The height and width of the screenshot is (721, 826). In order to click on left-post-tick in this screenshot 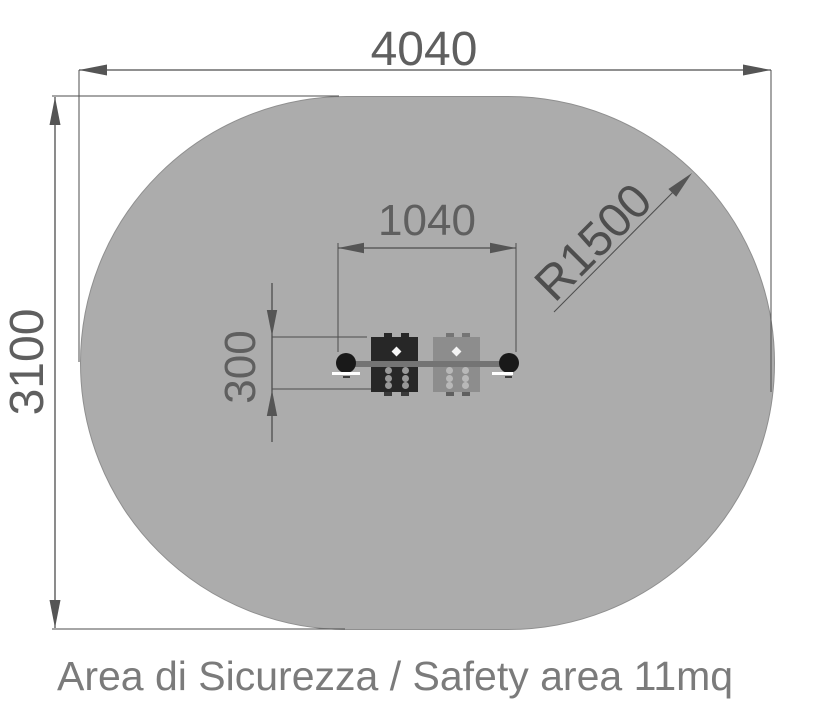, I will do `click(346, 377)`.